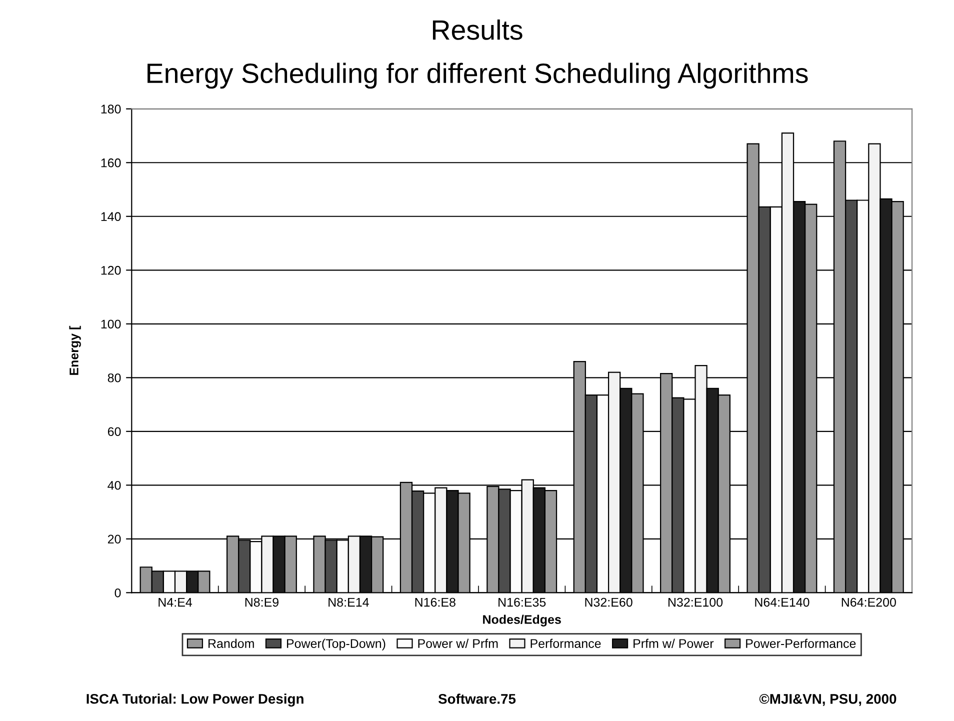 This screenshot has height=721, width=954. Describe the element at coordinates (75, 350) in the screenshot. I see `y-axis-title: Energy [` at that location.